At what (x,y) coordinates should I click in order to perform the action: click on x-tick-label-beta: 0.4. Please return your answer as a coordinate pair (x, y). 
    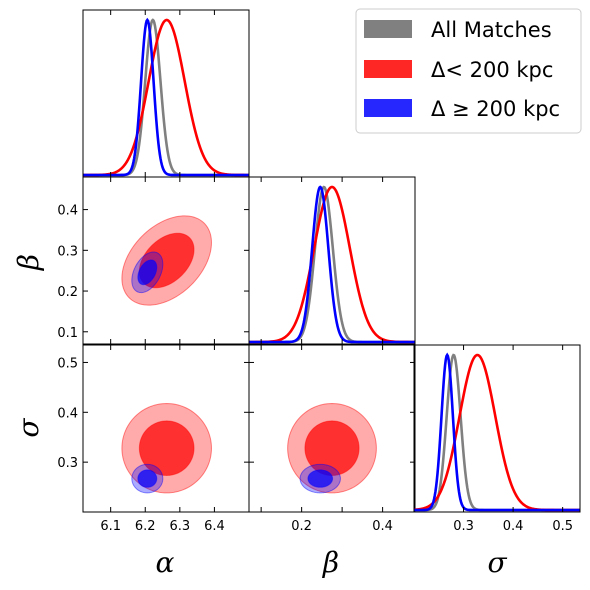
    Looking at the image, I should click on (382, 526).